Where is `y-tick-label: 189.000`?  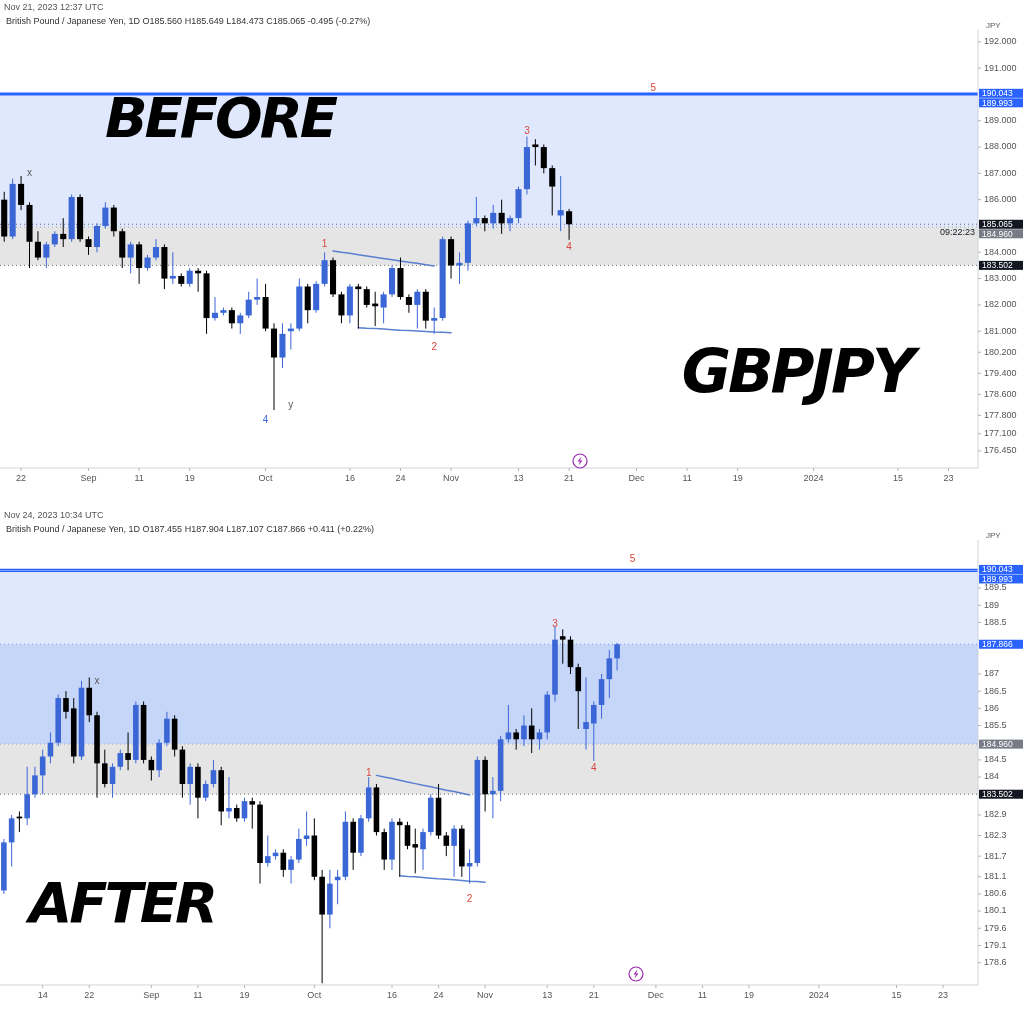 y-tick-label: 189.000 is located at coordinates (1000, 120).